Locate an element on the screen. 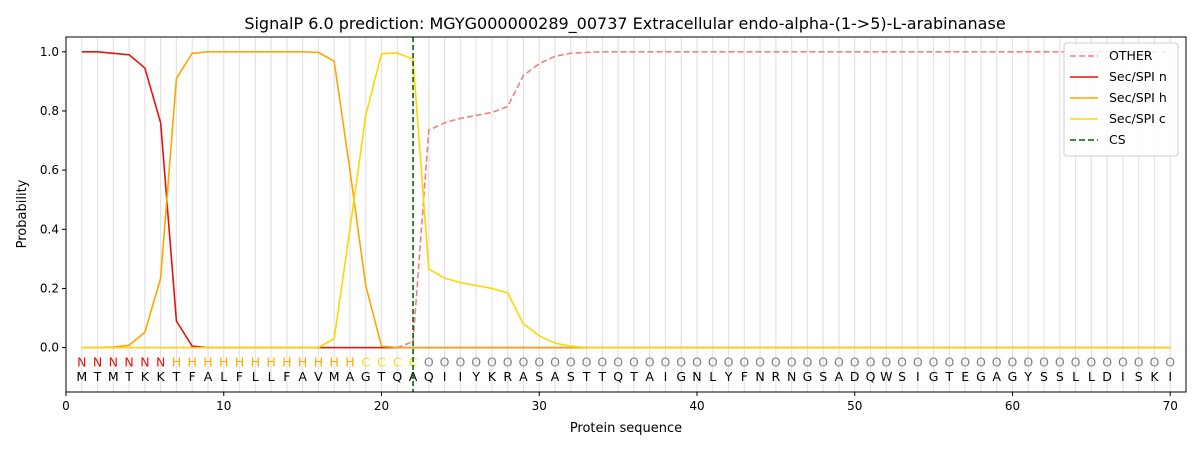 The width and height of the screenshot is (1200, 450). residue-letter: W is located at coordinates (886, 376).